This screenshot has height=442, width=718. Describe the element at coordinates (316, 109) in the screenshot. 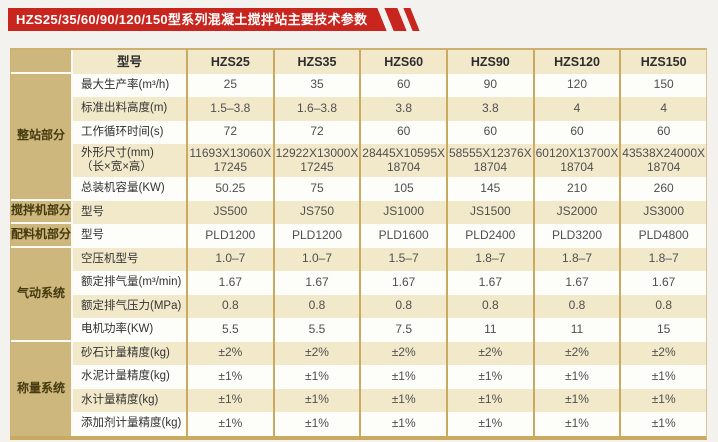

I see `spec-cell: 1.6–3.8` at that location.